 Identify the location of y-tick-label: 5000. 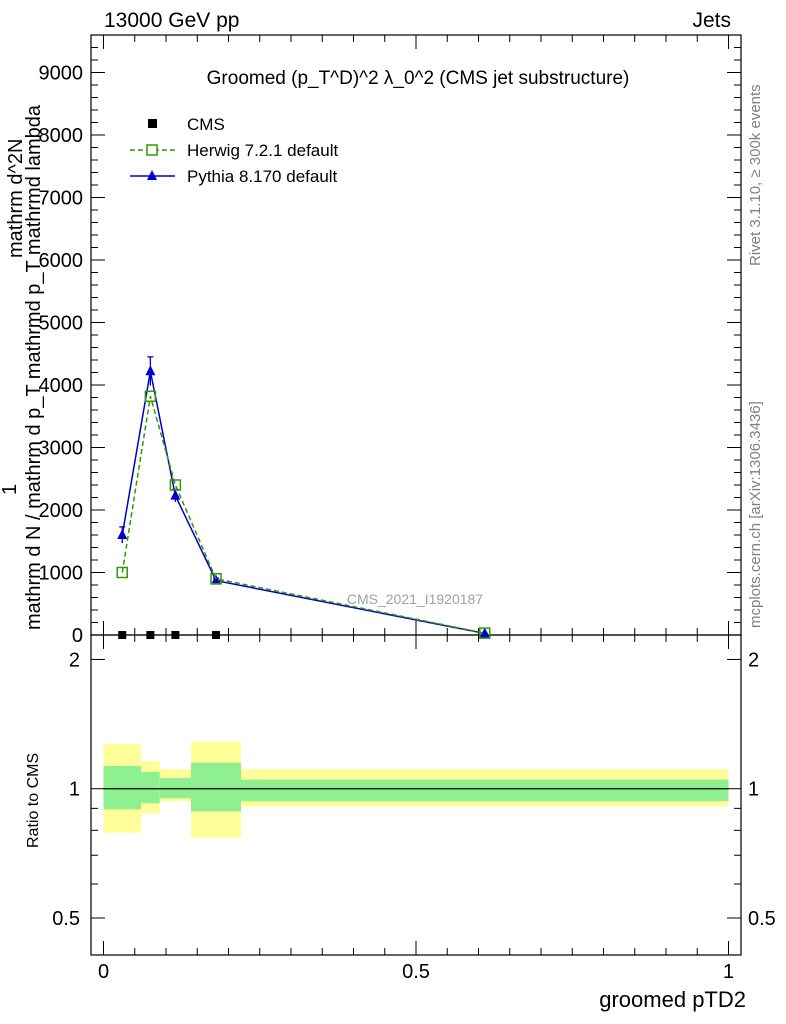
(61, 324).